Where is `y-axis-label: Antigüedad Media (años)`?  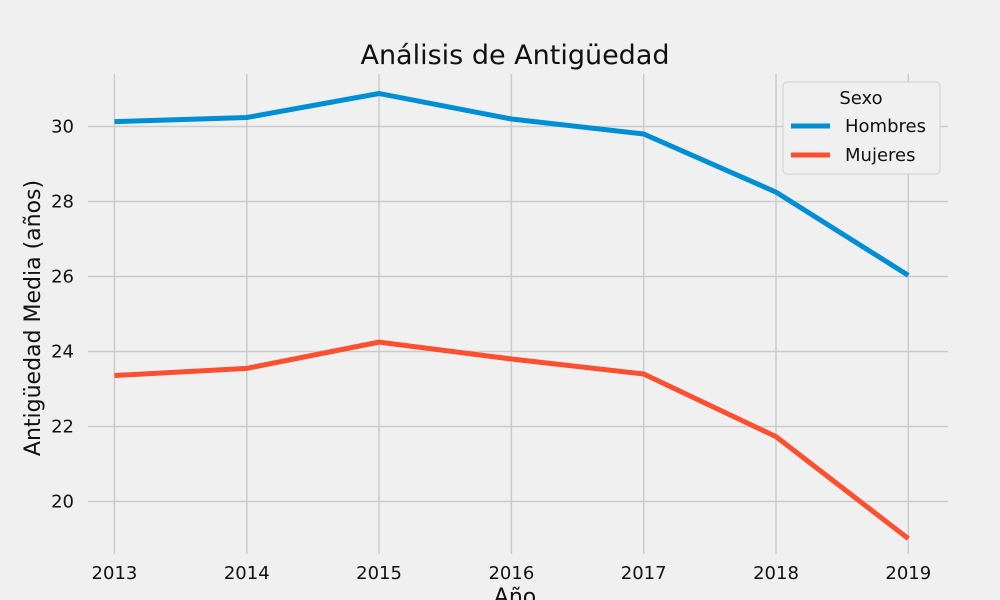
y-axis-label: Antigüedad Media (años) is located at coordinates (33, 318).